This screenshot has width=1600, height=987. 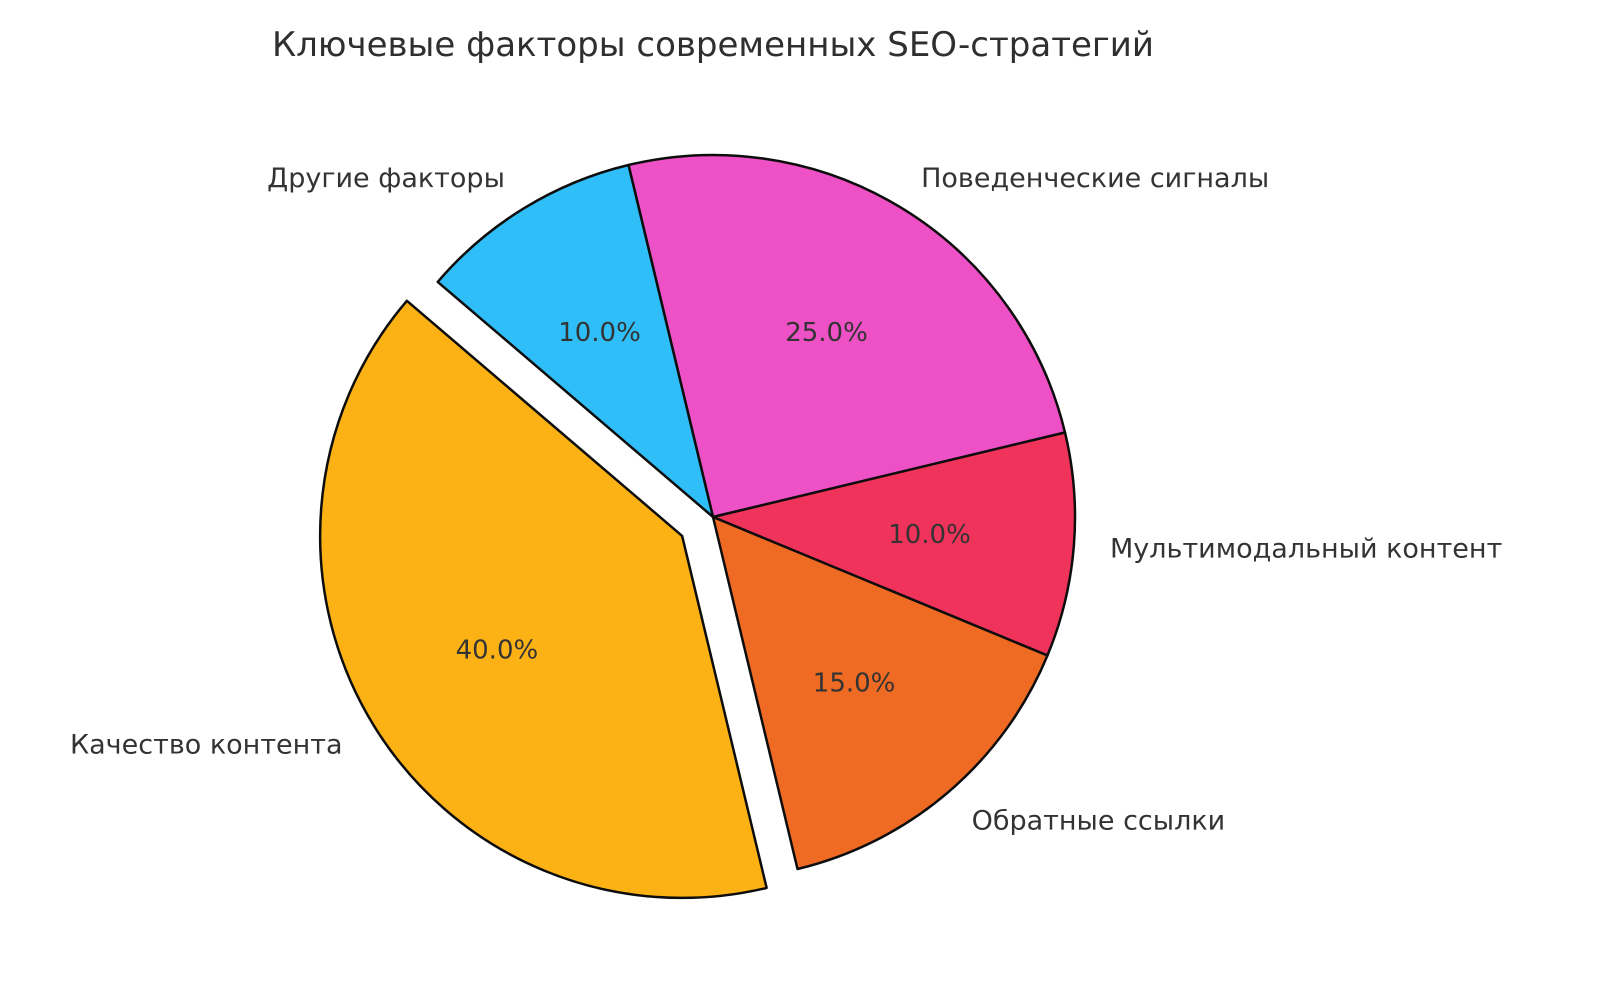 What do you see at coordinates (497, 651) in the screenshot?
I see `slice-percent-label-3: 40.0%` at bounding box center [497, 651].